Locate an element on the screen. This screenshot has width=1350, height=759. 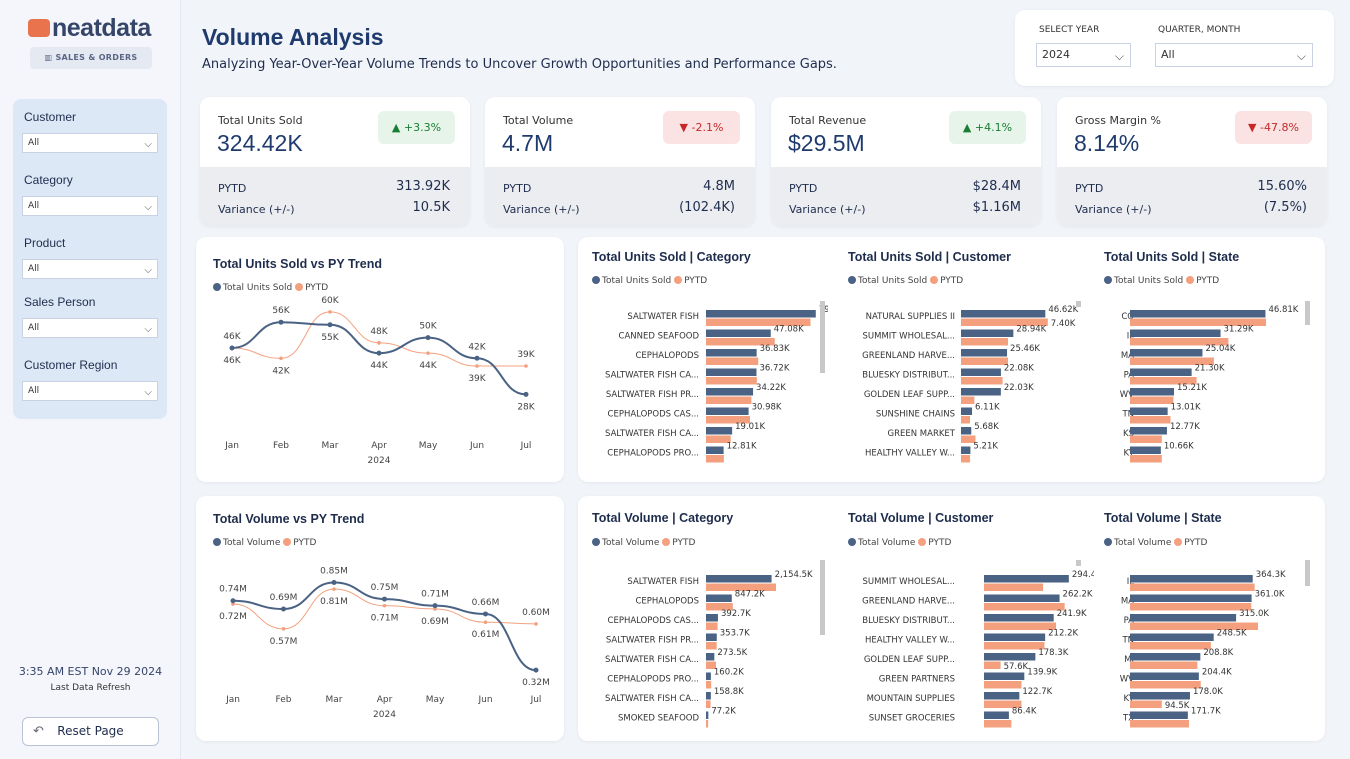
x-tick-label: Apr is located at coordinates (379, 446).